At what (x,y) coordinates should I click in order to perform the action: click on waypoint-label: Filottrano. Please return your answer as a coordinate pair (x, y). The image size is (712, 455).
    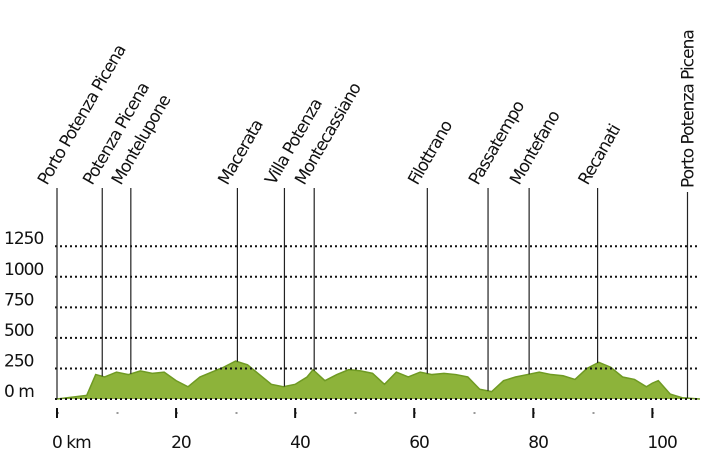
    Looking at the image, I should click on (430, 152).